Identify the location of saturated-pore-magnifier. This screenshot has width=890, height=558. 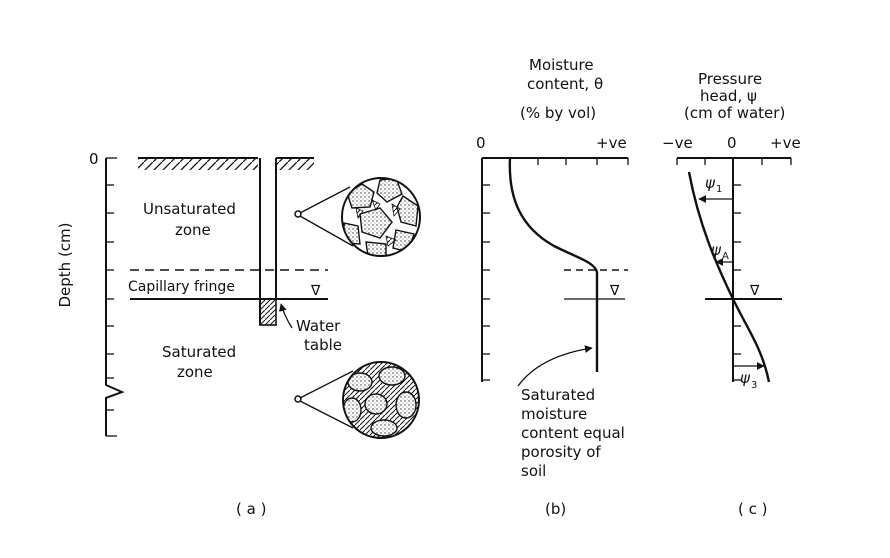
(357, 400).